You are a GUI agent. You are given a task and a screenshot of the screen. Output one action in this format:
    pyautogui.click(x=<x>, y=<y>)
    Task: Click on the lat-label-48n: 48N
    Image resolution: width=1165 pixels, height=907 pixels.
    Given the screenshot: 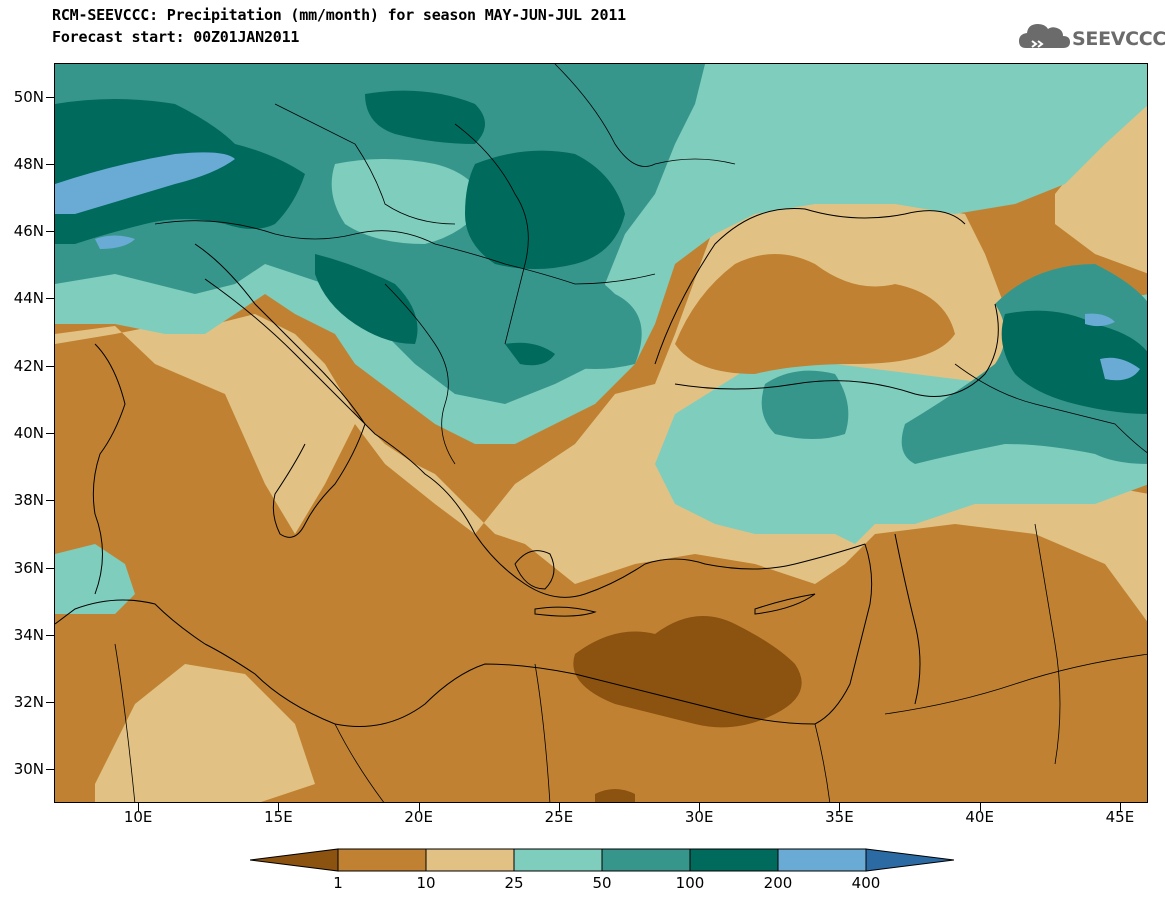 What is the action you would take?
    pyautogui.click(x=28, y=163)
    